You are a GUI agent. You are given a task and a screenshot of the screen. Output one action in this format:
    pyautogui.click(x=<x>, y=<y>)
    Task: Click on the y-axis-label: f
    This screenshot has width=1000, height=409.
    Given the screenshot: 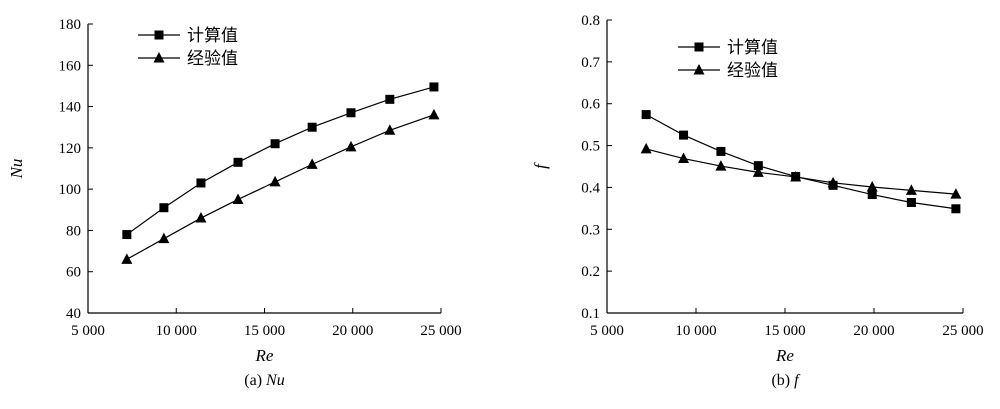 What is the action you would take?
    pyautogui.click(x=540, y=165)
    